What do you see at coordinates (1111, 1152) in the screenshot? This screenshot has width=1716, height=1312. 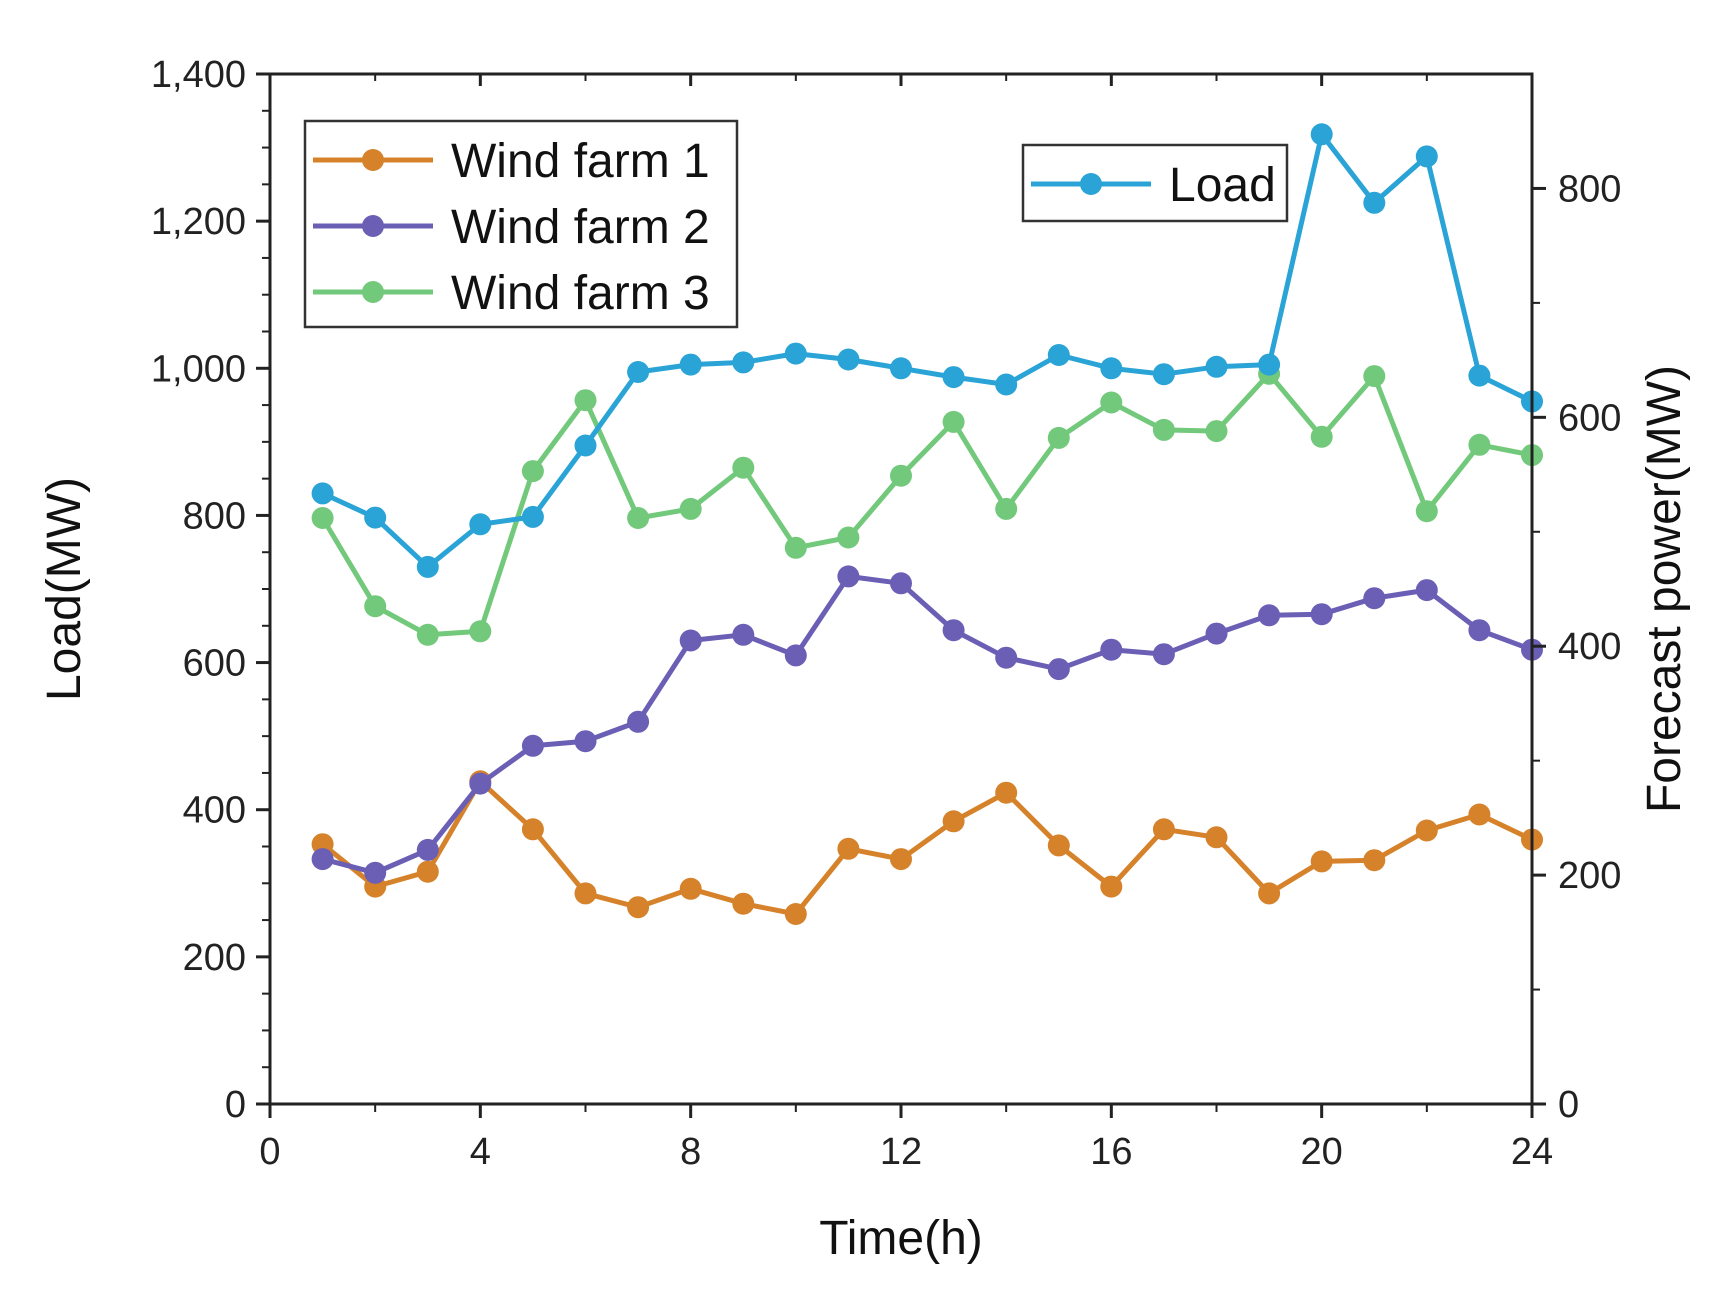 I see `x-tick-label: 16` at bounding box center [1111, 1152].